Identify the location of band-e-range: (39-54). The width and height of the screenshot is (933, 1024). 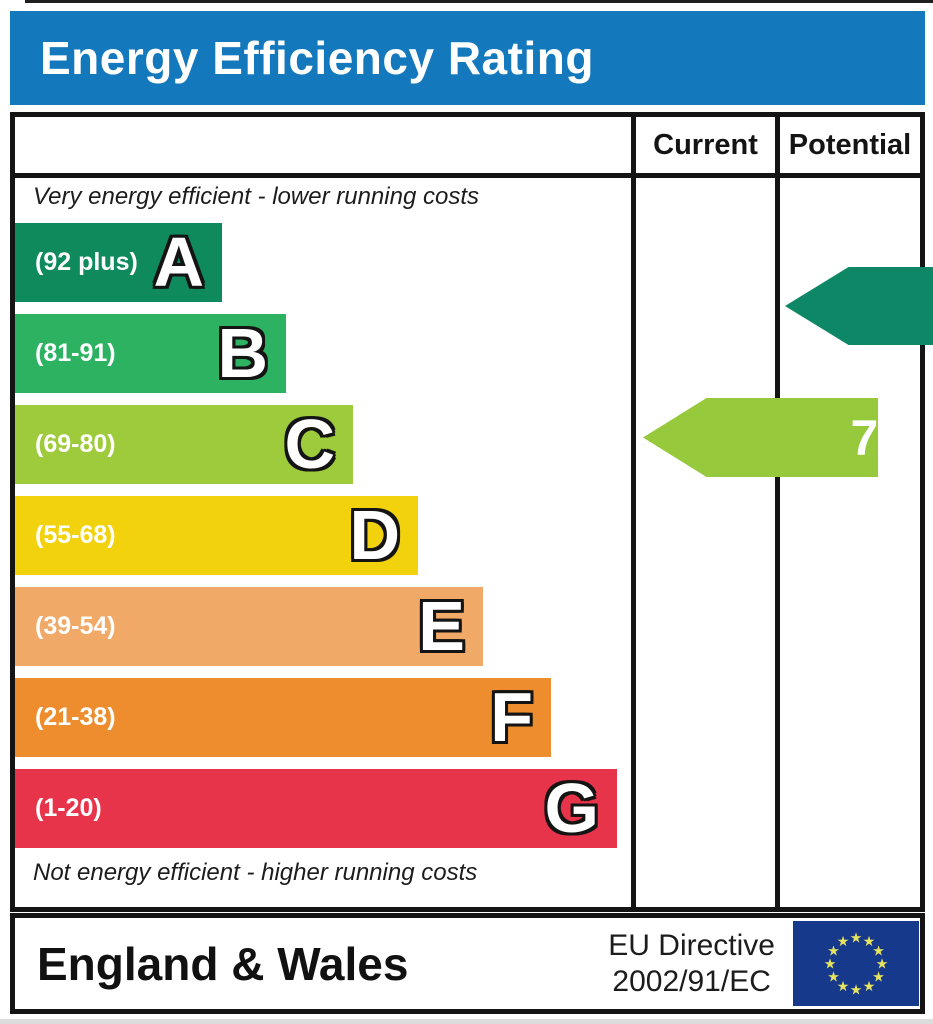
(75, 626).